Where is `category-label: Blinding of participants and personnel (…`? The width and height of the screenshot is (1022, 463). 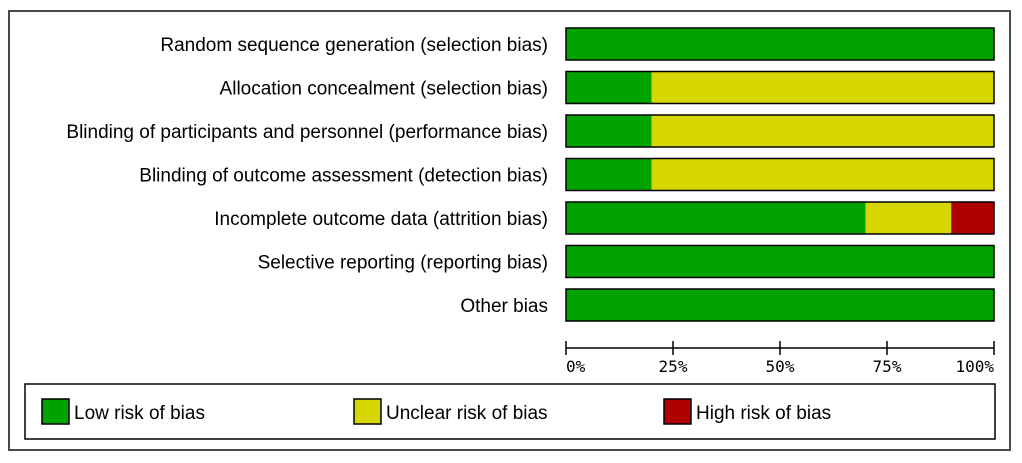
category-label: Blinding of participants and personnel (… is located at coordinates (307, 132).